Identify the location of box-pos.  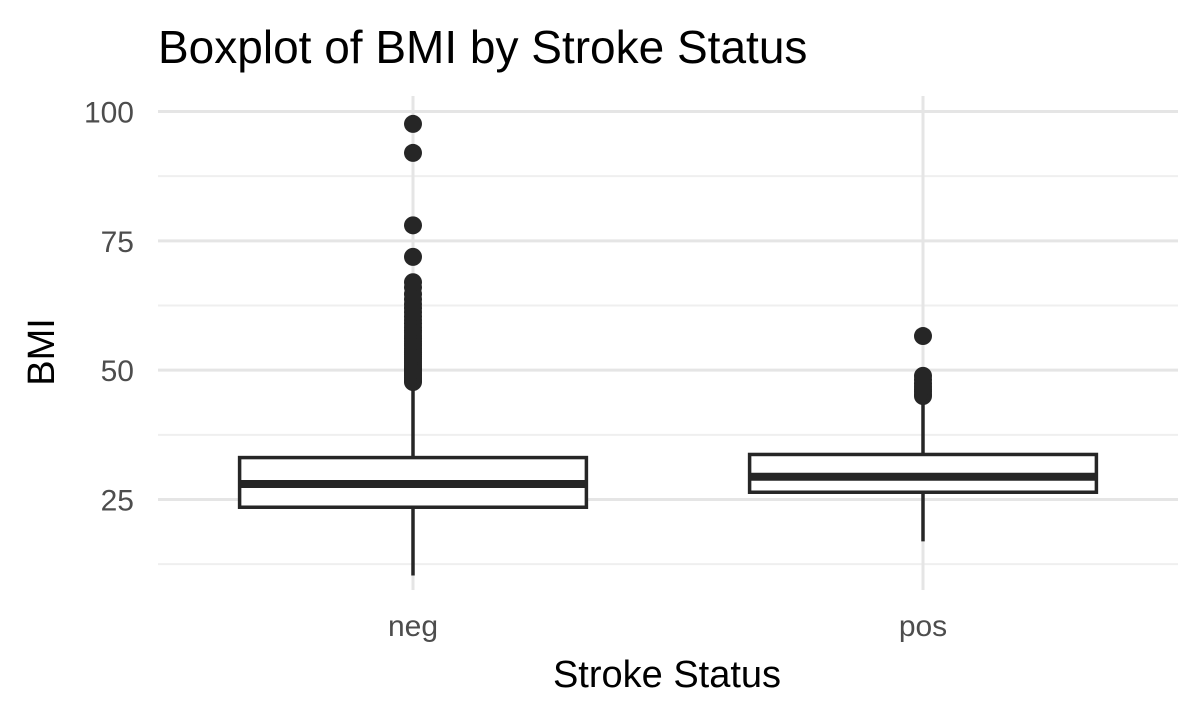
(923, 434).